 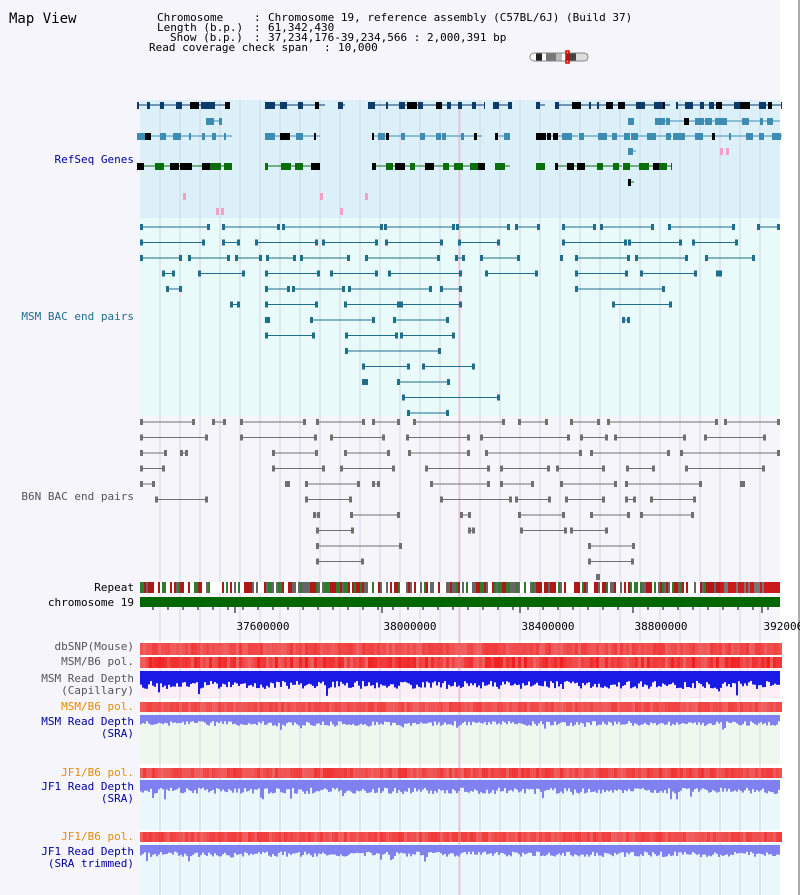 I want to click on track-label-msm-b6-pol: MSM/B6 pol., so click(x=97, y=661).